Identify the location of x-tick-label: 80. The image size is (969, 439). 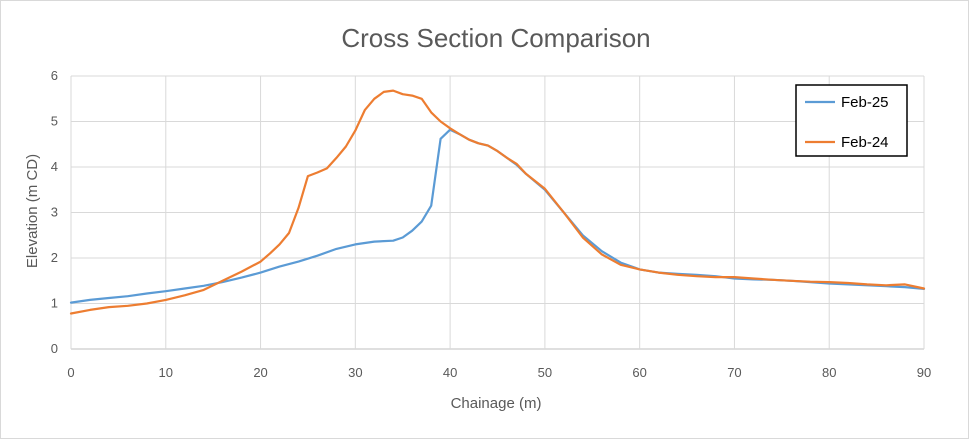
(829, 372).